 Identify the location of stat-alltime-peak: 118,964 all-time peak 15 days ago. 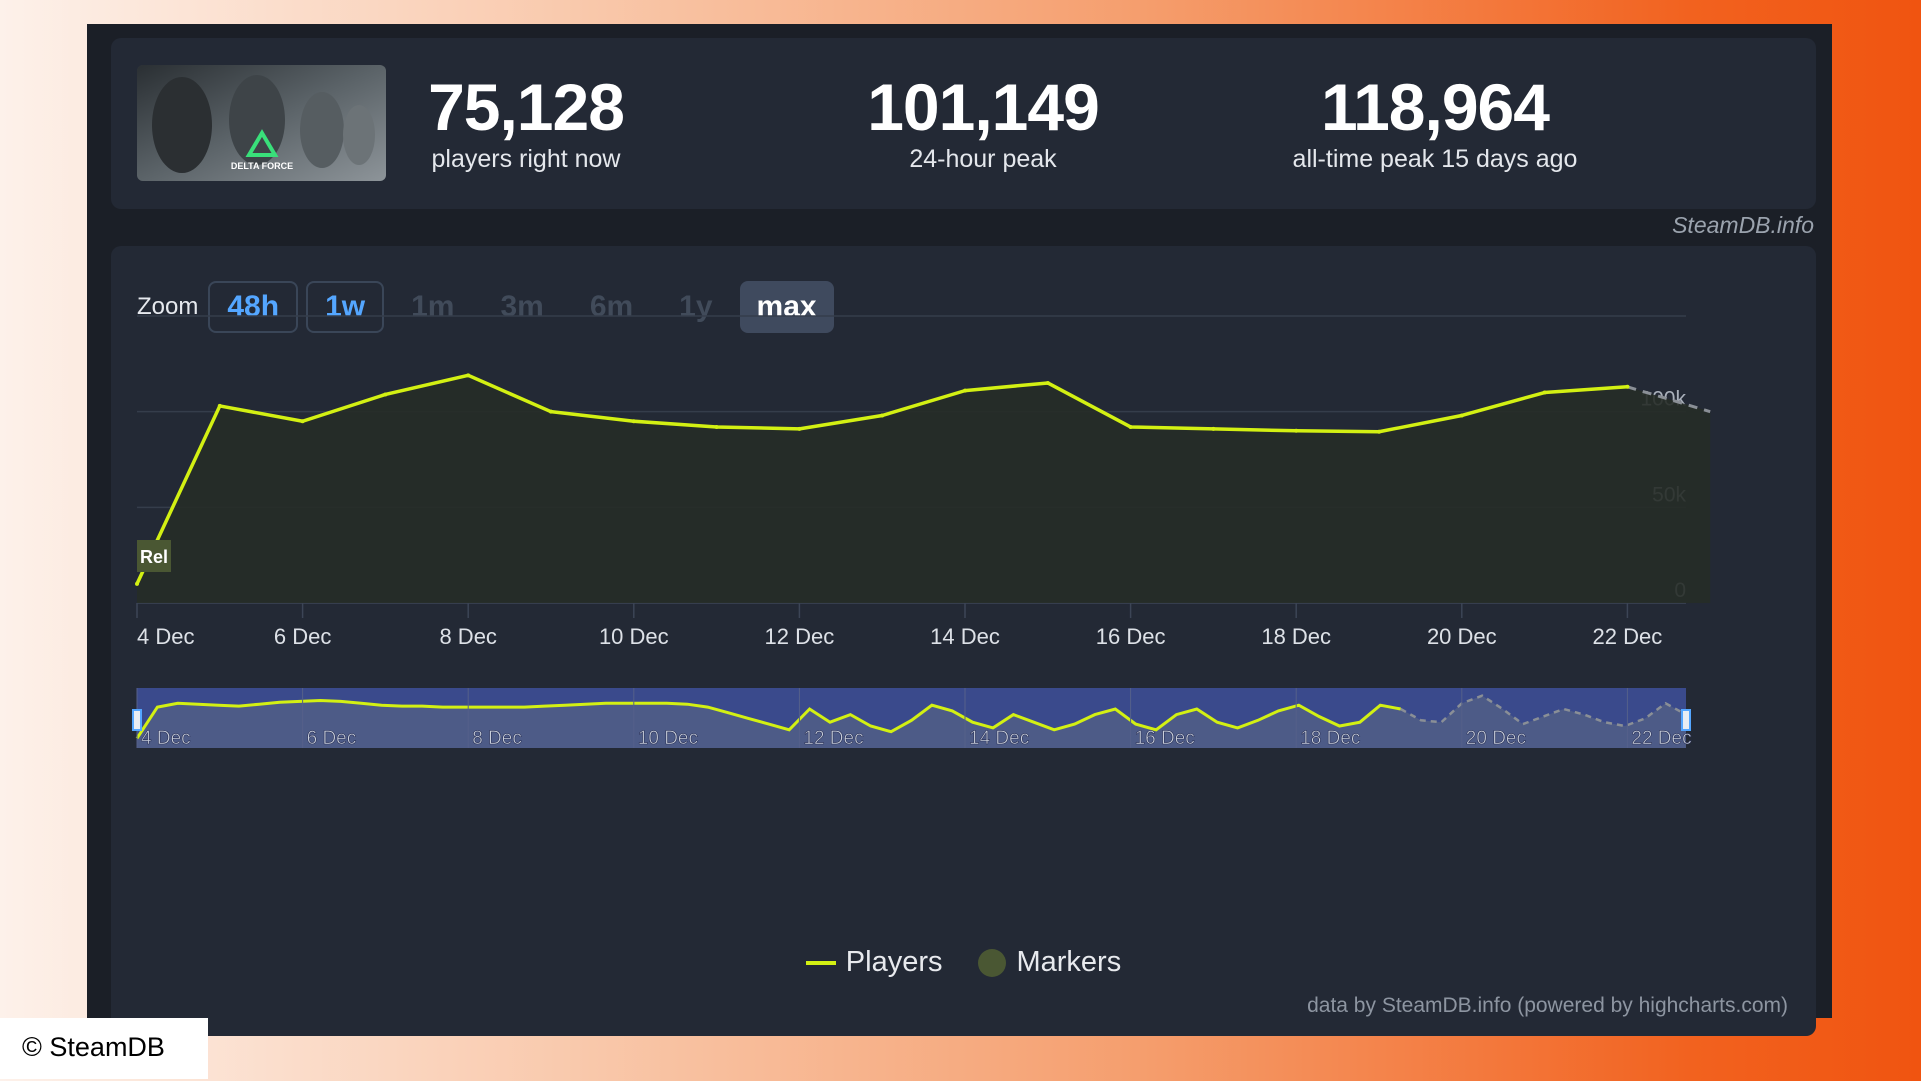
(1435, 122).